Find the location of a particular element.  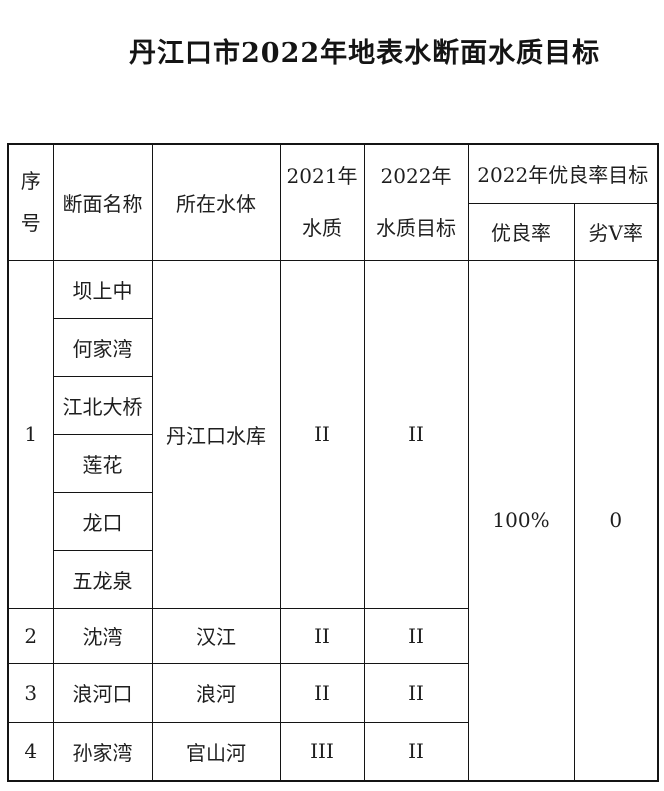

rate-poor-cell: 0 is located at coordinates (616, 520).